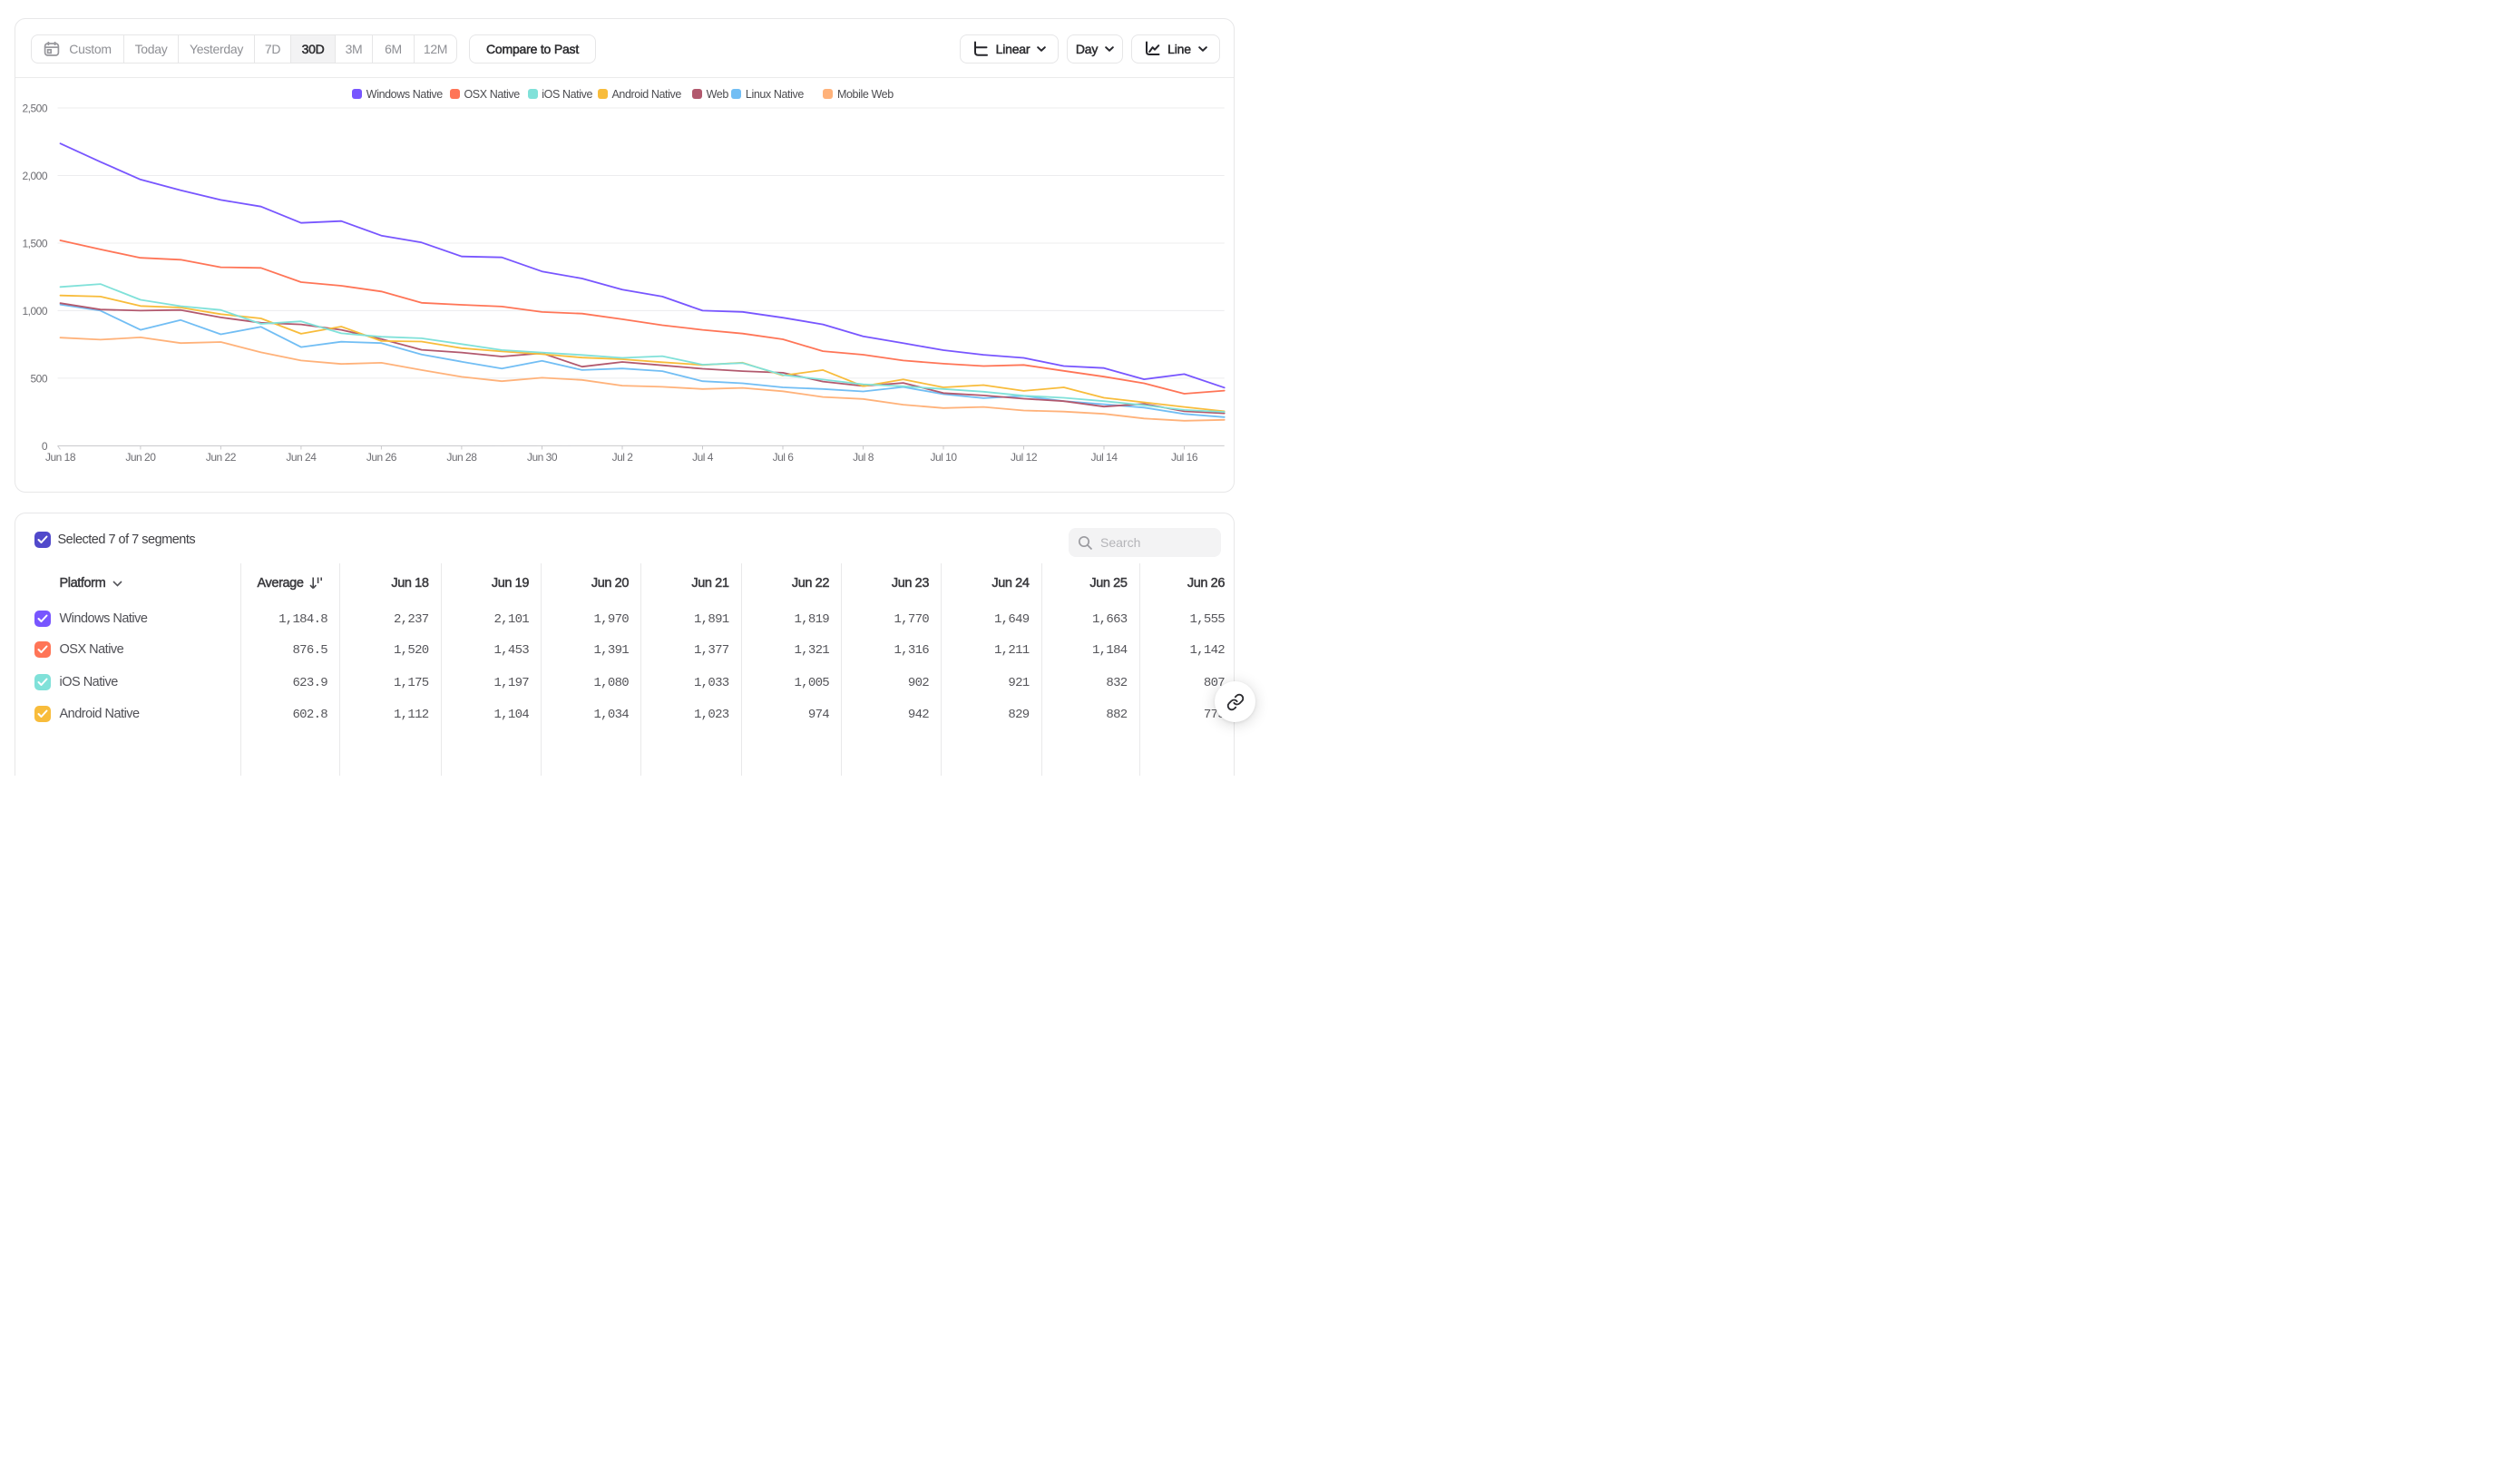  Describe the element at coordinates (784, 458) in the screenshot. I see `svg-text: Jul 6` at that location.